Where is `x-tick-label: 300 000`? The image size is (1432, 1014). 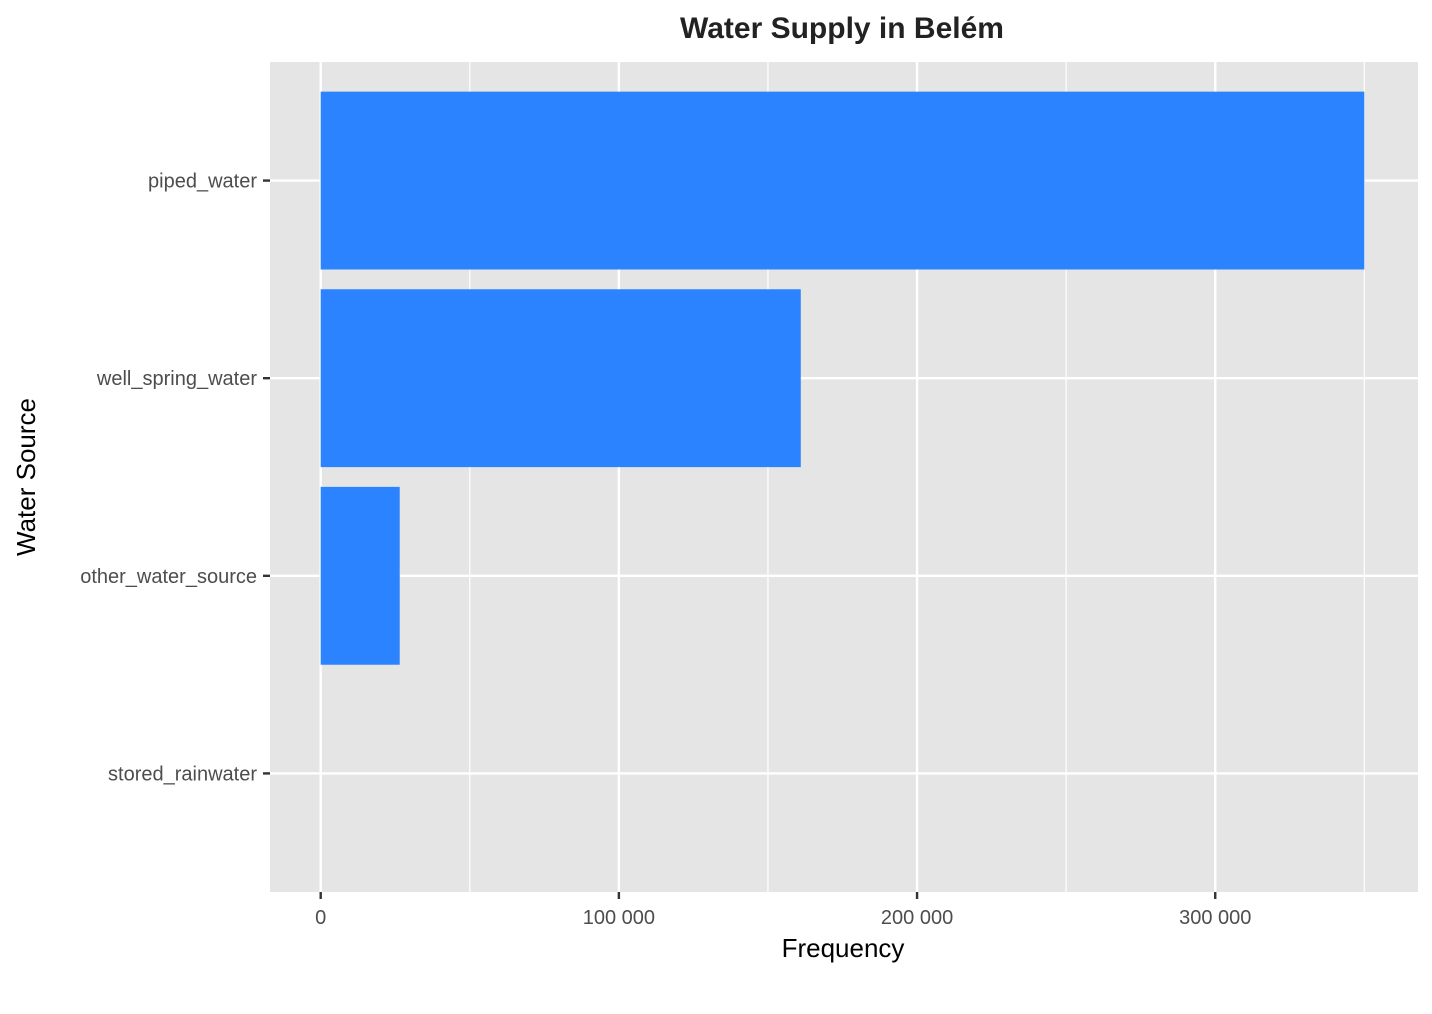 x-tick-label: 300 000 is located at coordinates (1215, 918).